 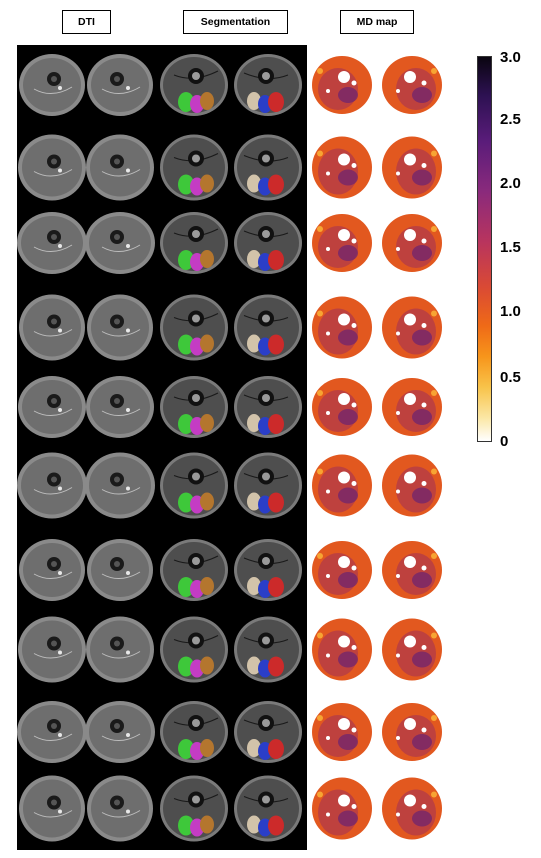 What do you see at coordinates (510, 119) in the screenshot?
I see `colorbar-tick: 2.5` at bounding box center [510, 119].